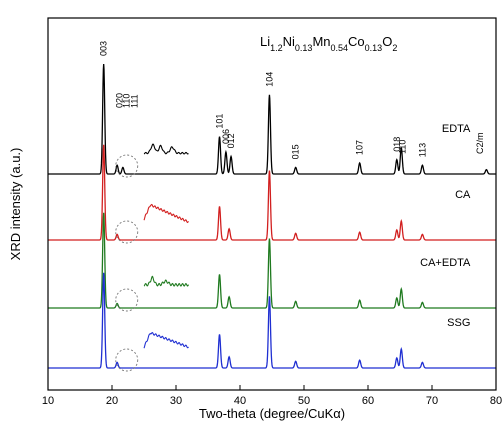 The width and height of the screenshot is (504, 426). What do you see at coordinates (176, 401) in the screenshot?
I see `x-tick-label: 30` at bounding box center [176, 401].